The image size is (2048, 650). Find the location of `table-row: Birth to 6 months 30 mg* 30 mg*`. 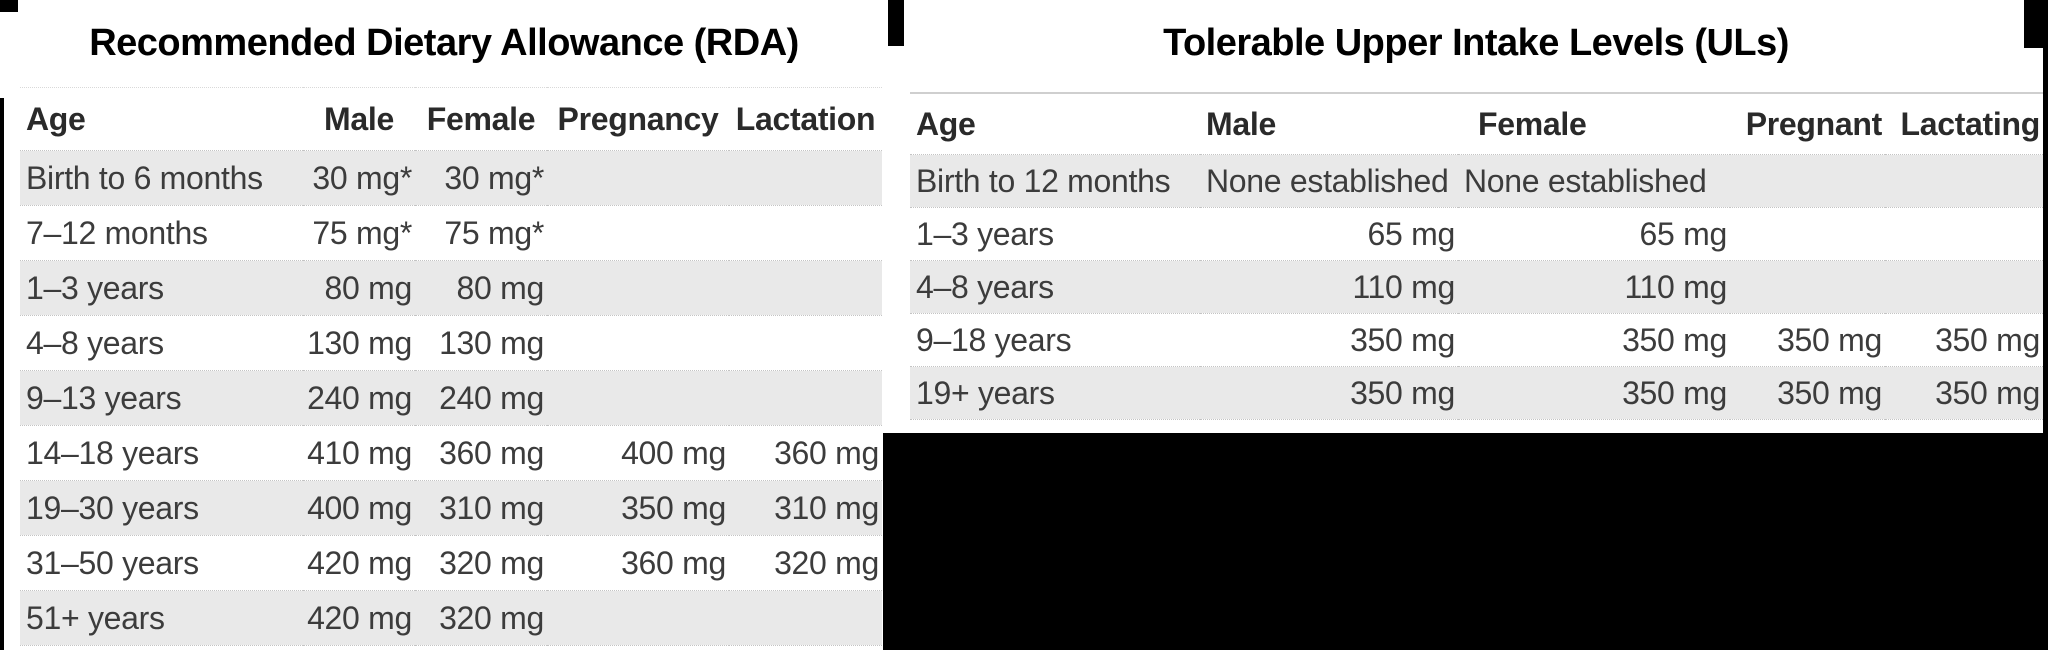

table-row: Birth to 6 months 30 mg* 30 mg* is located at coordinates (451, 178).